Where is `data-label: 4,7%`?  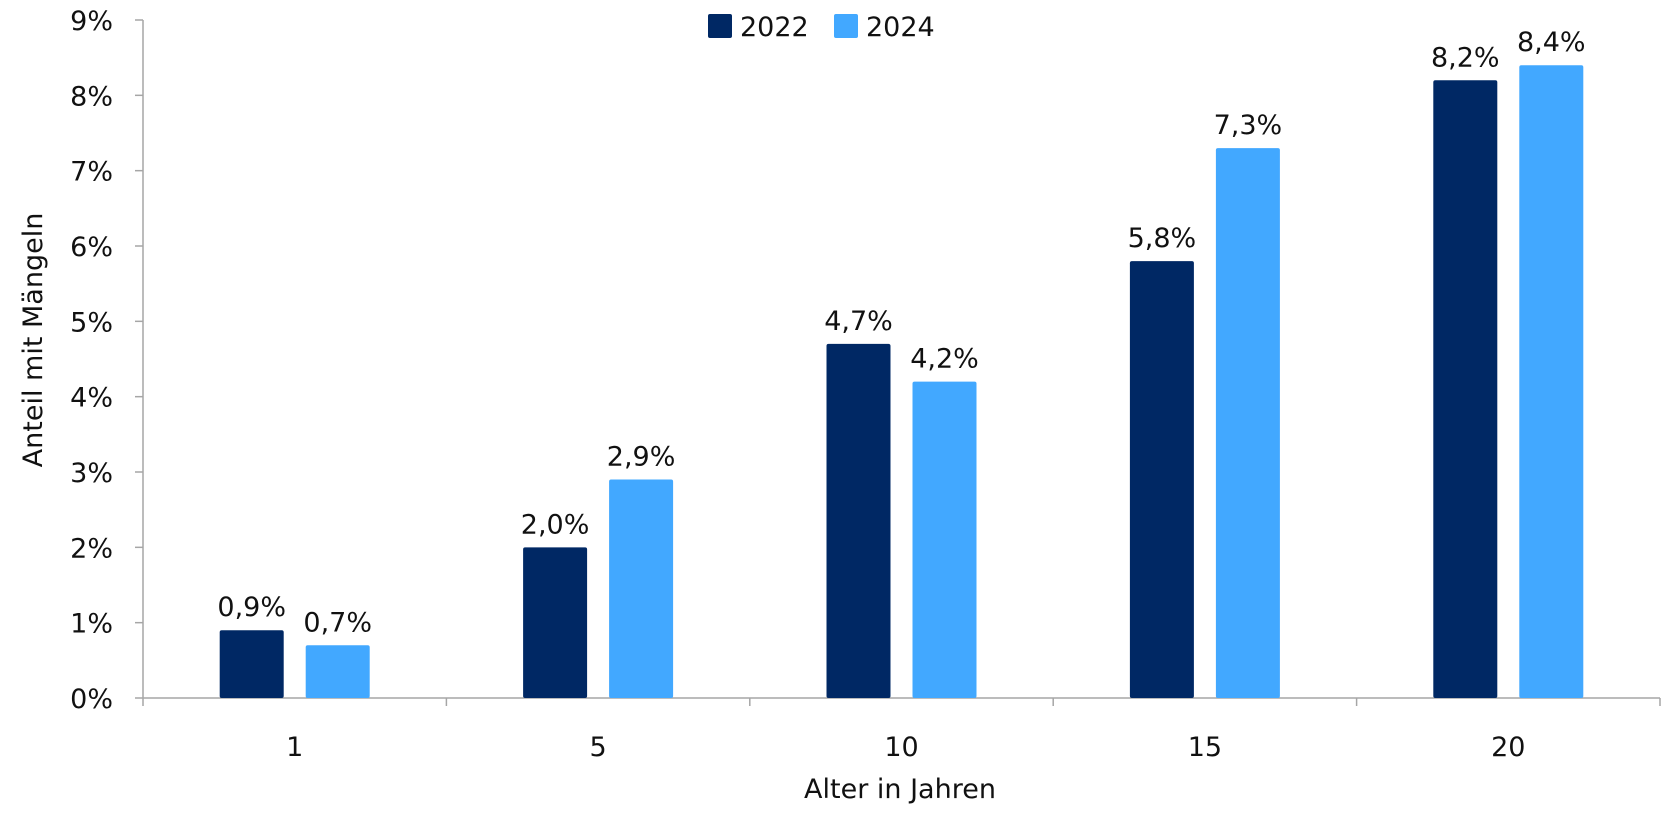 data-label: 4,7% is located at coordinates (858, 321).